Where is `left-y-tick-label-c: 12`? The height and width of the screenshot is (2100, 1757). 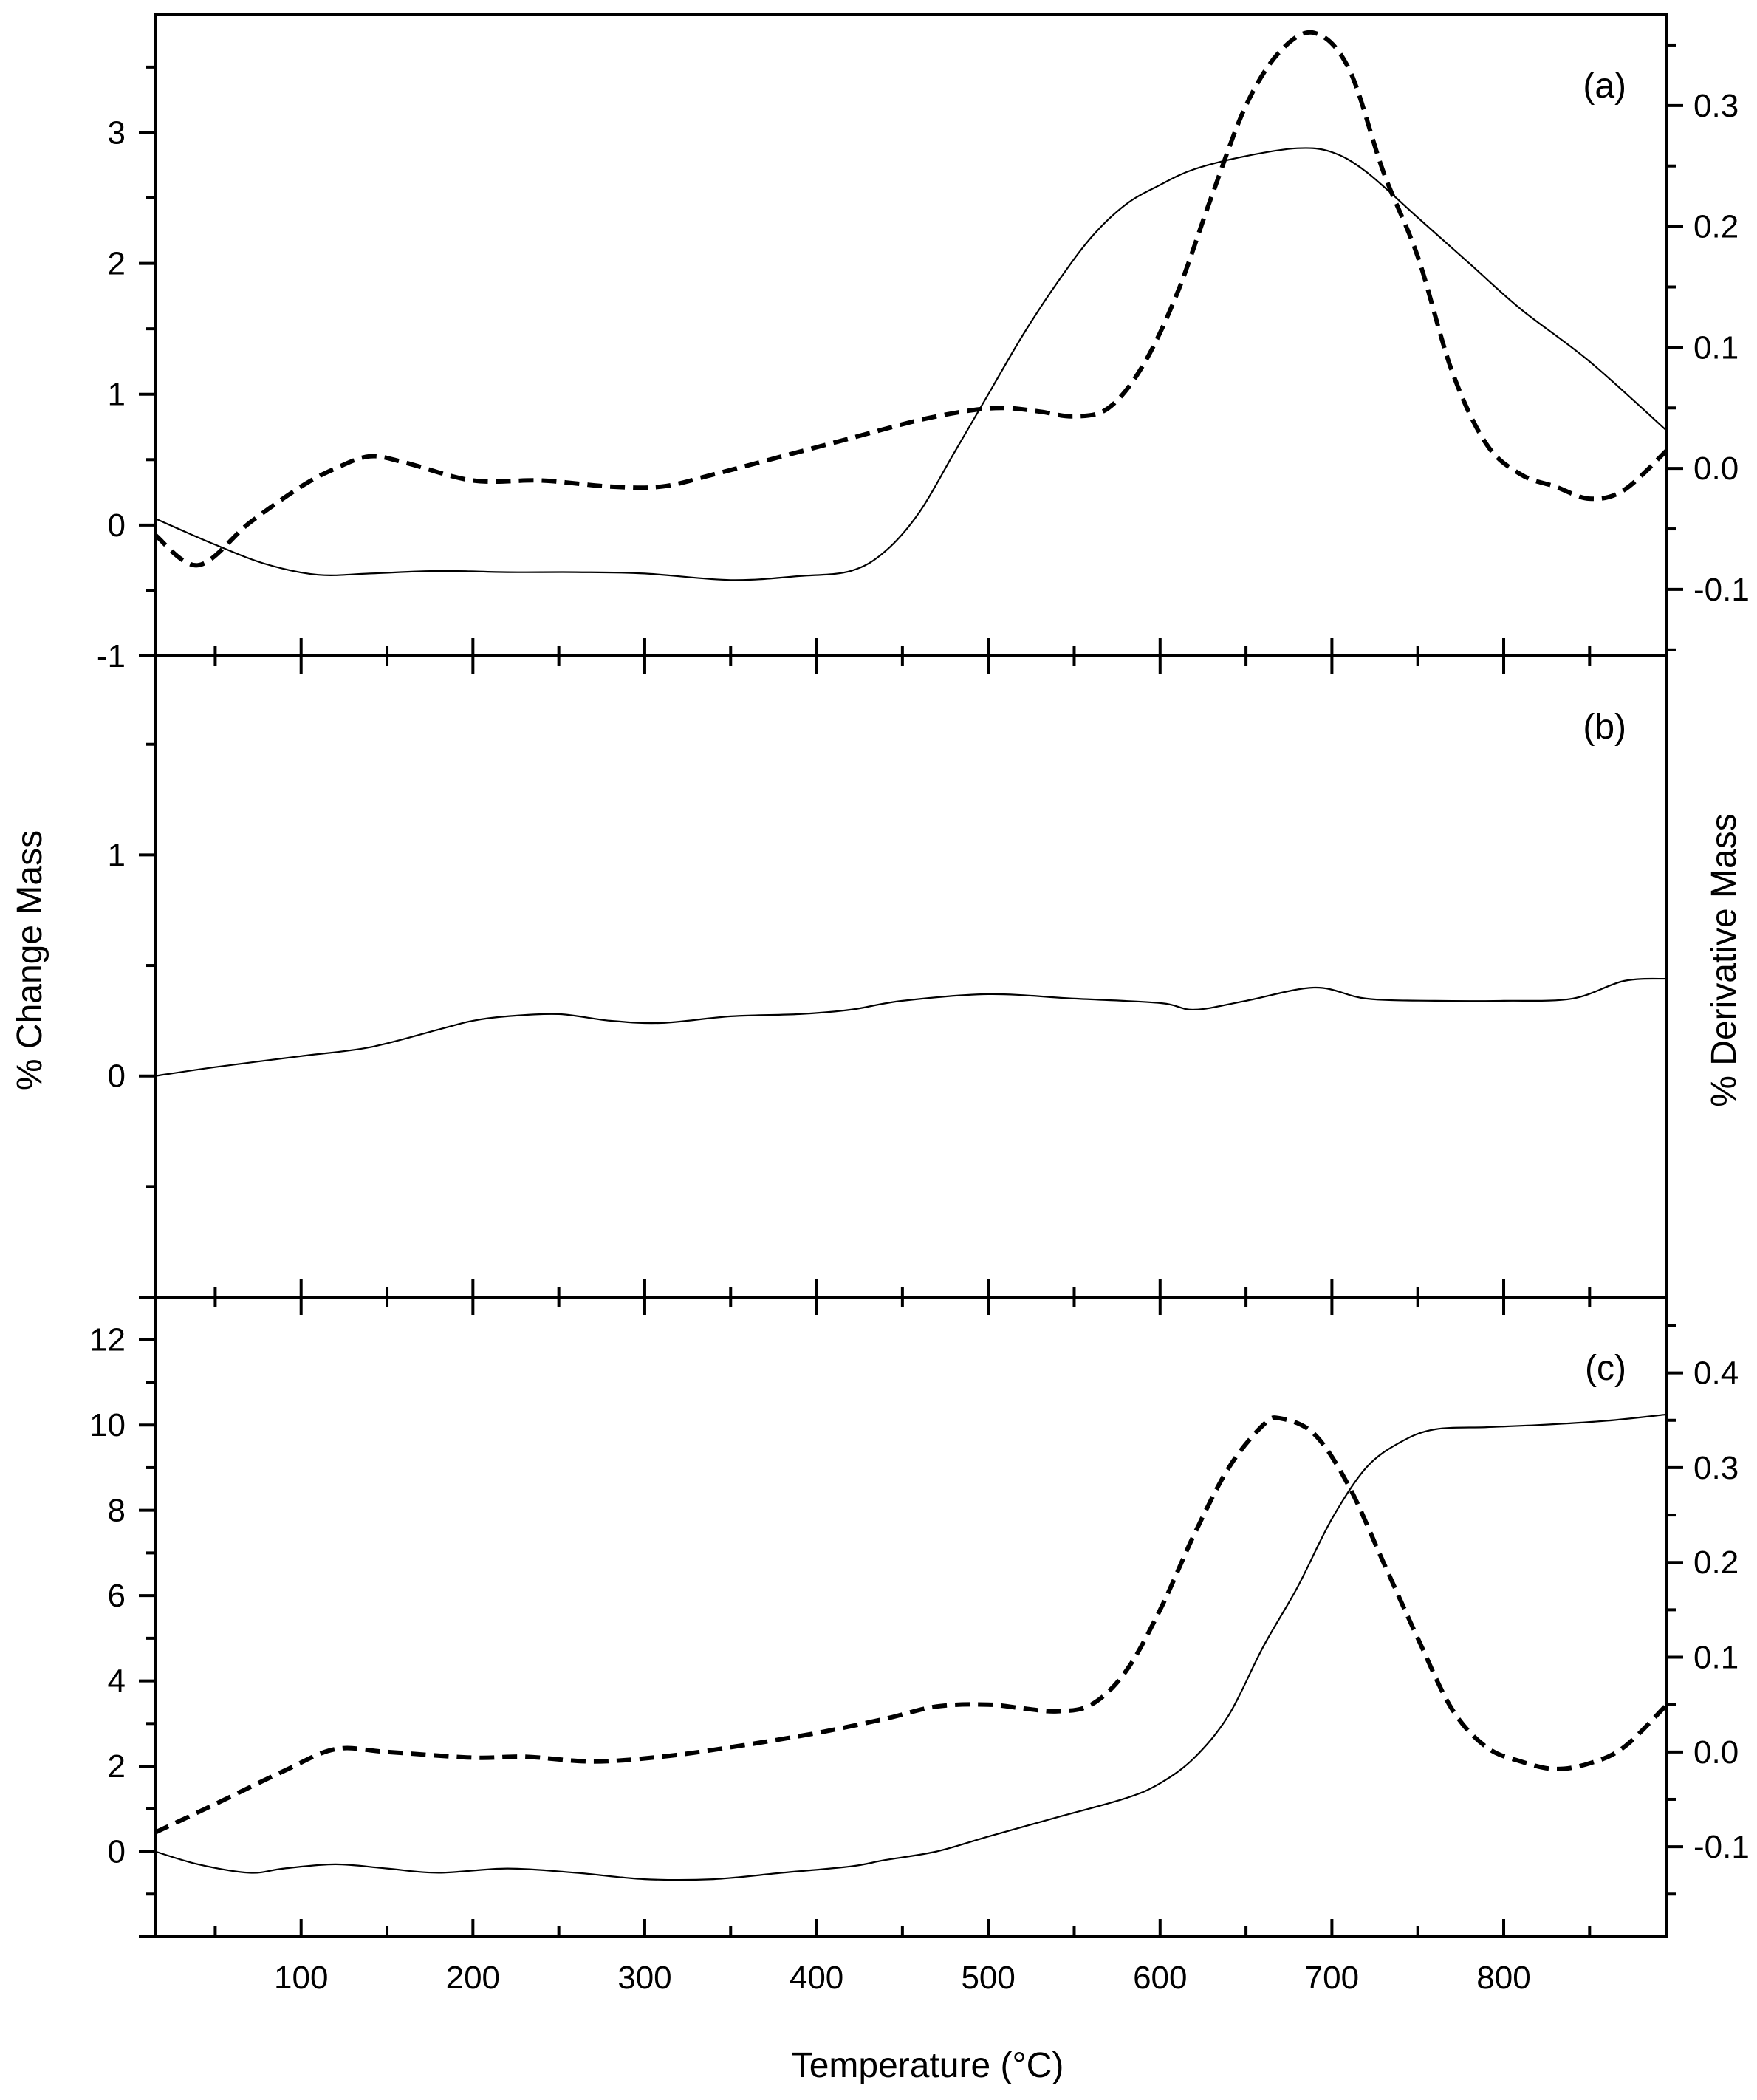 left-y-tick-label-c: 12 is located at coordinates (107, 1340).